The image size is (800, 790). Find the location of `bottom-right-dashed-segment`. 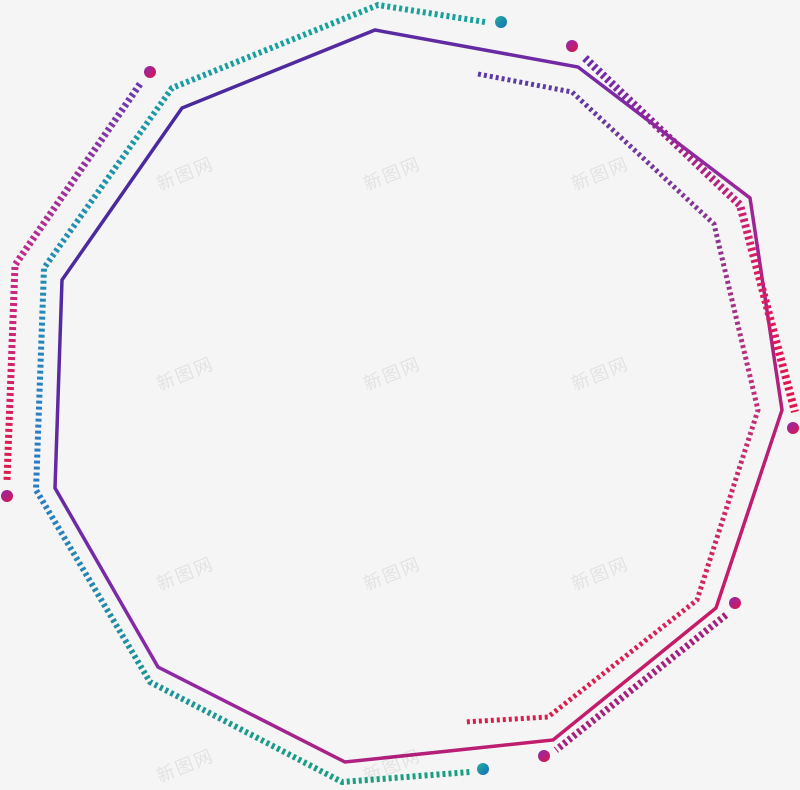

bottom-right-dashed-segment is located at coordinates (641, 682).